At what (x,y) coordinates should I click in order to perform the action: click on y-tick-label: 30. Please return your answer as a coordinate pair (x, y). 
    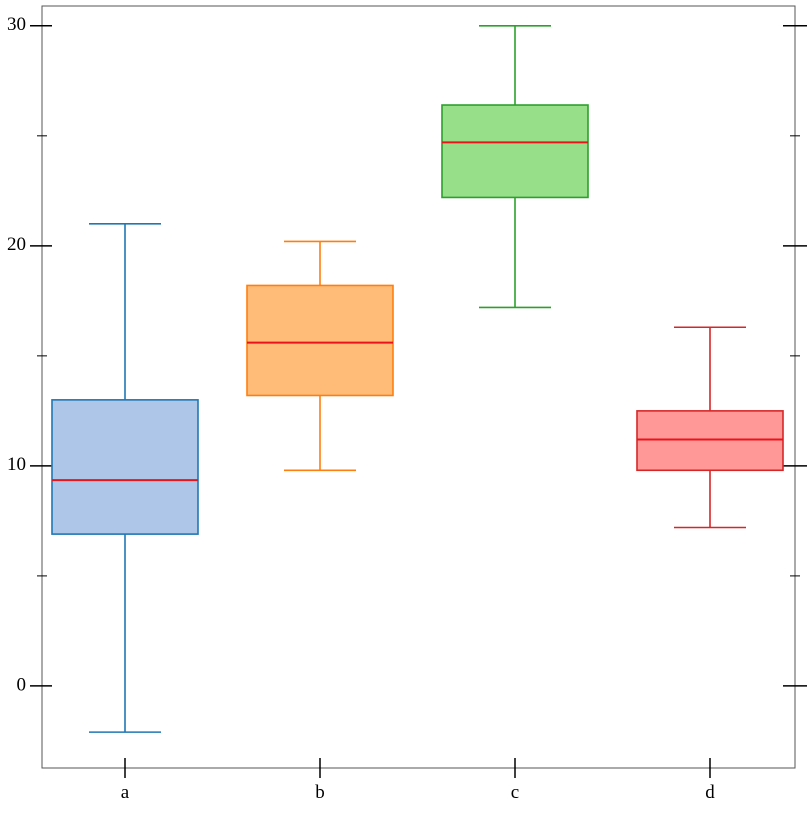
    Looking at the image, I should click on (16, 24).